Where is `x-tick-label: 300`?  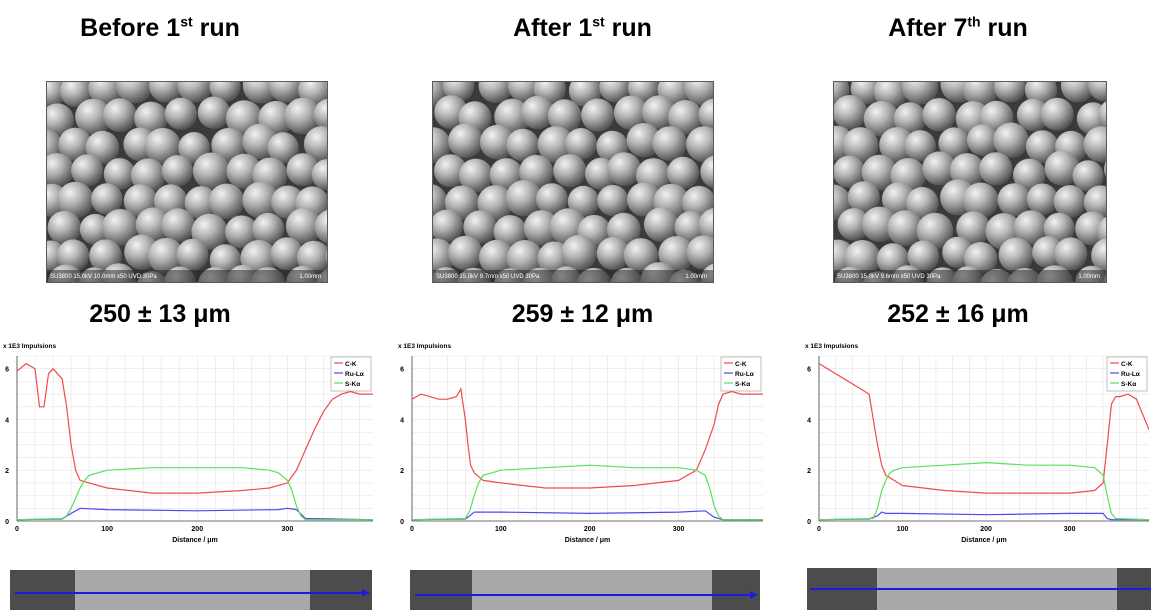 x-tick-label: 300 is located at coordinates (1070, 529).